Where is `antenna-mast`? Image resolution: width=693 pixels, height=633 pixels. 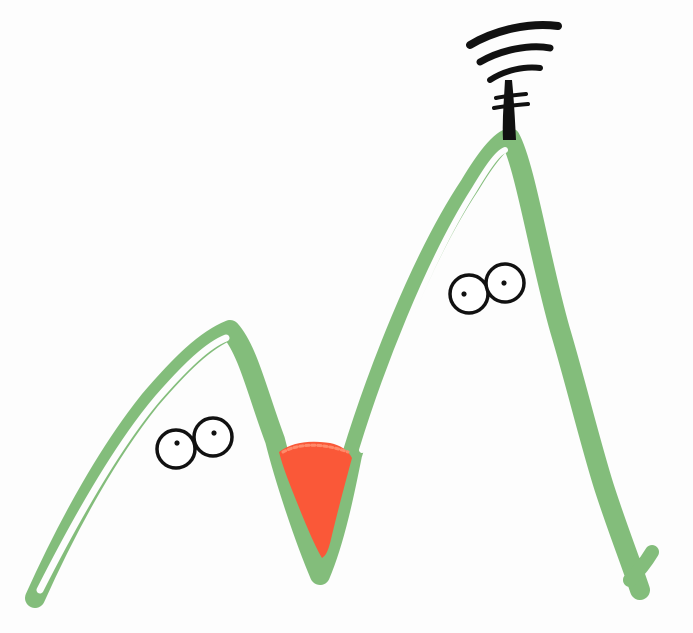 antenna-mast is located at coordinates (509, 110).